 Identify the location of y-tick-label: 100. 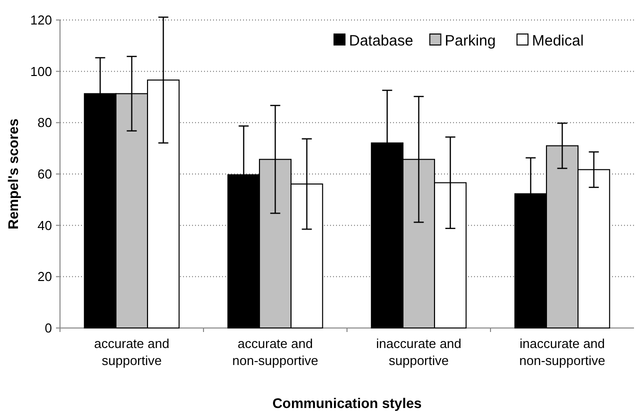
(41, 71).